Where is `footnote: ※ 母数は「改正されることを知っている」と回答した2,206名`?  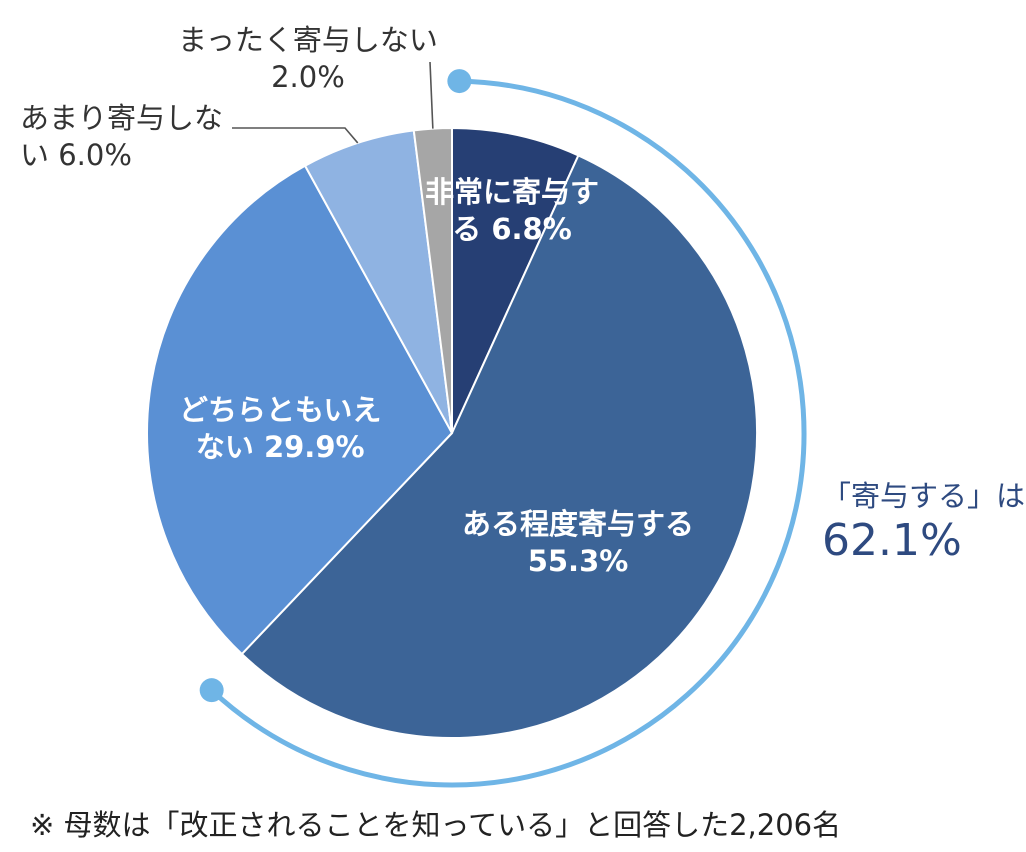
footnote: ※ 母数は「改正されることを知っている」と回答した2,206名 is located at coordinates (436, 825).